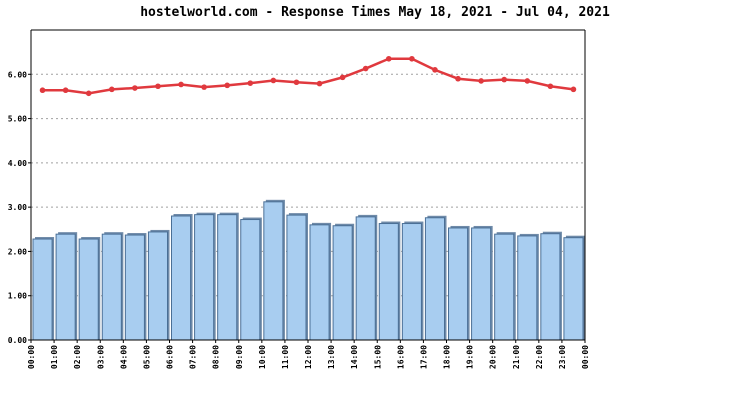 Image resolution: width=750 pixels, height=400 pixels. I want to click on x-tick-label: 16:00, so click(400, 357).